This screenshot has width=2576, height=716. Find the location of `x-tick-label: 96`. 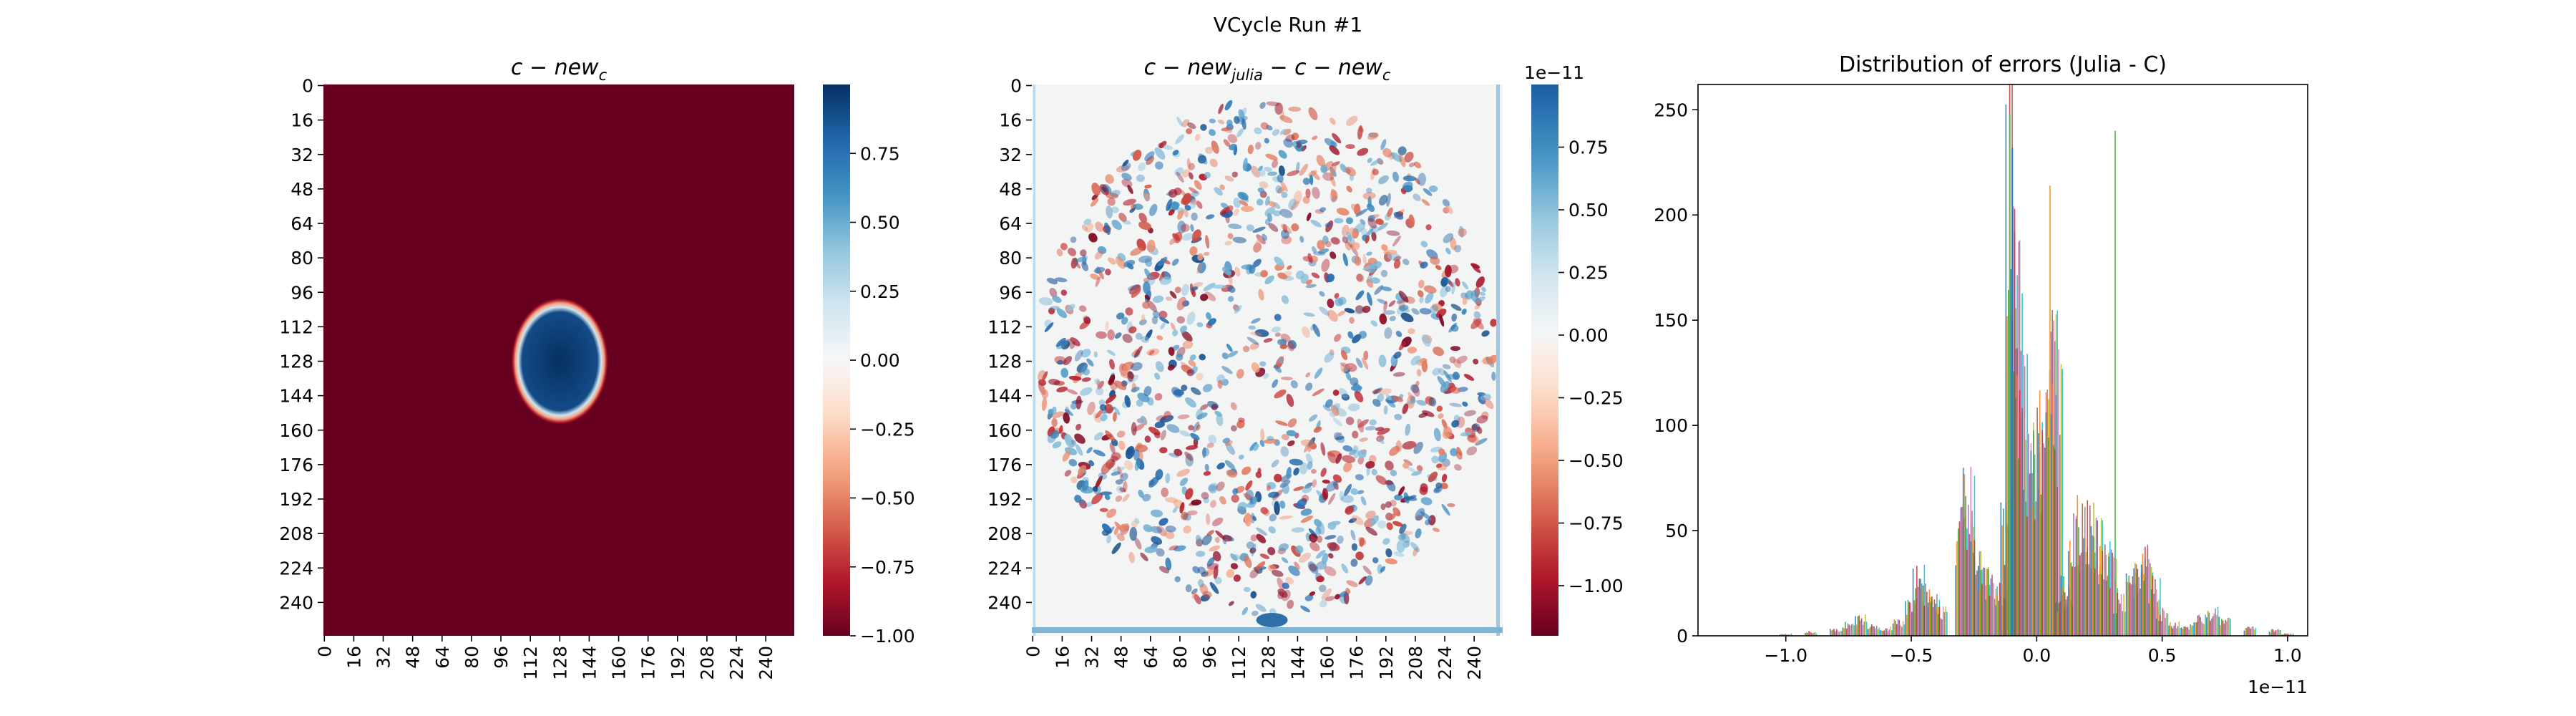

x-tick-label: 96 is located at coordinates (501, 657).